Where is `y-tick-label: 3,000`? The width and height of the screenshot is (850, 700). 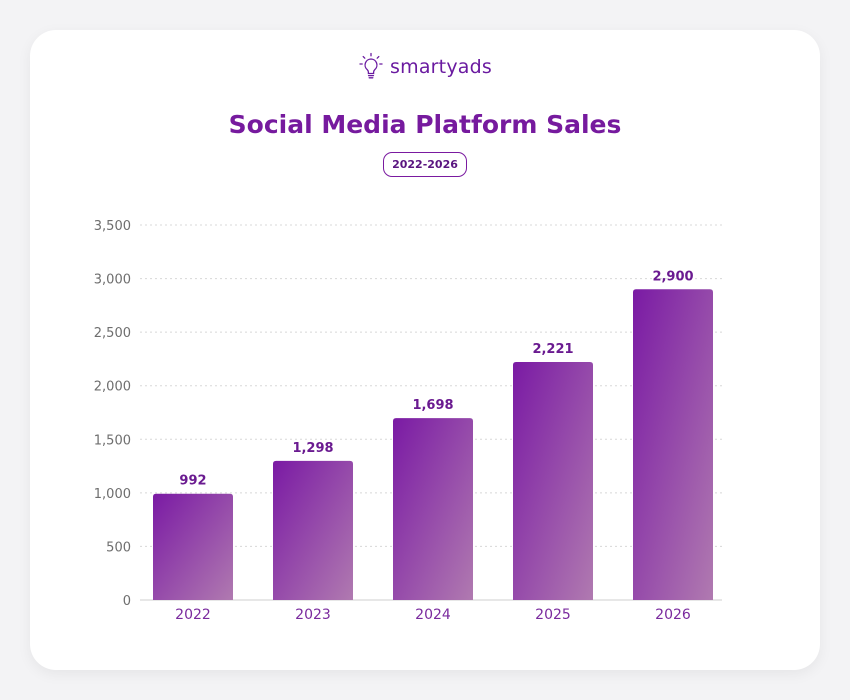 y-tick-label: 3,000 is located at coordinates (112, 280).